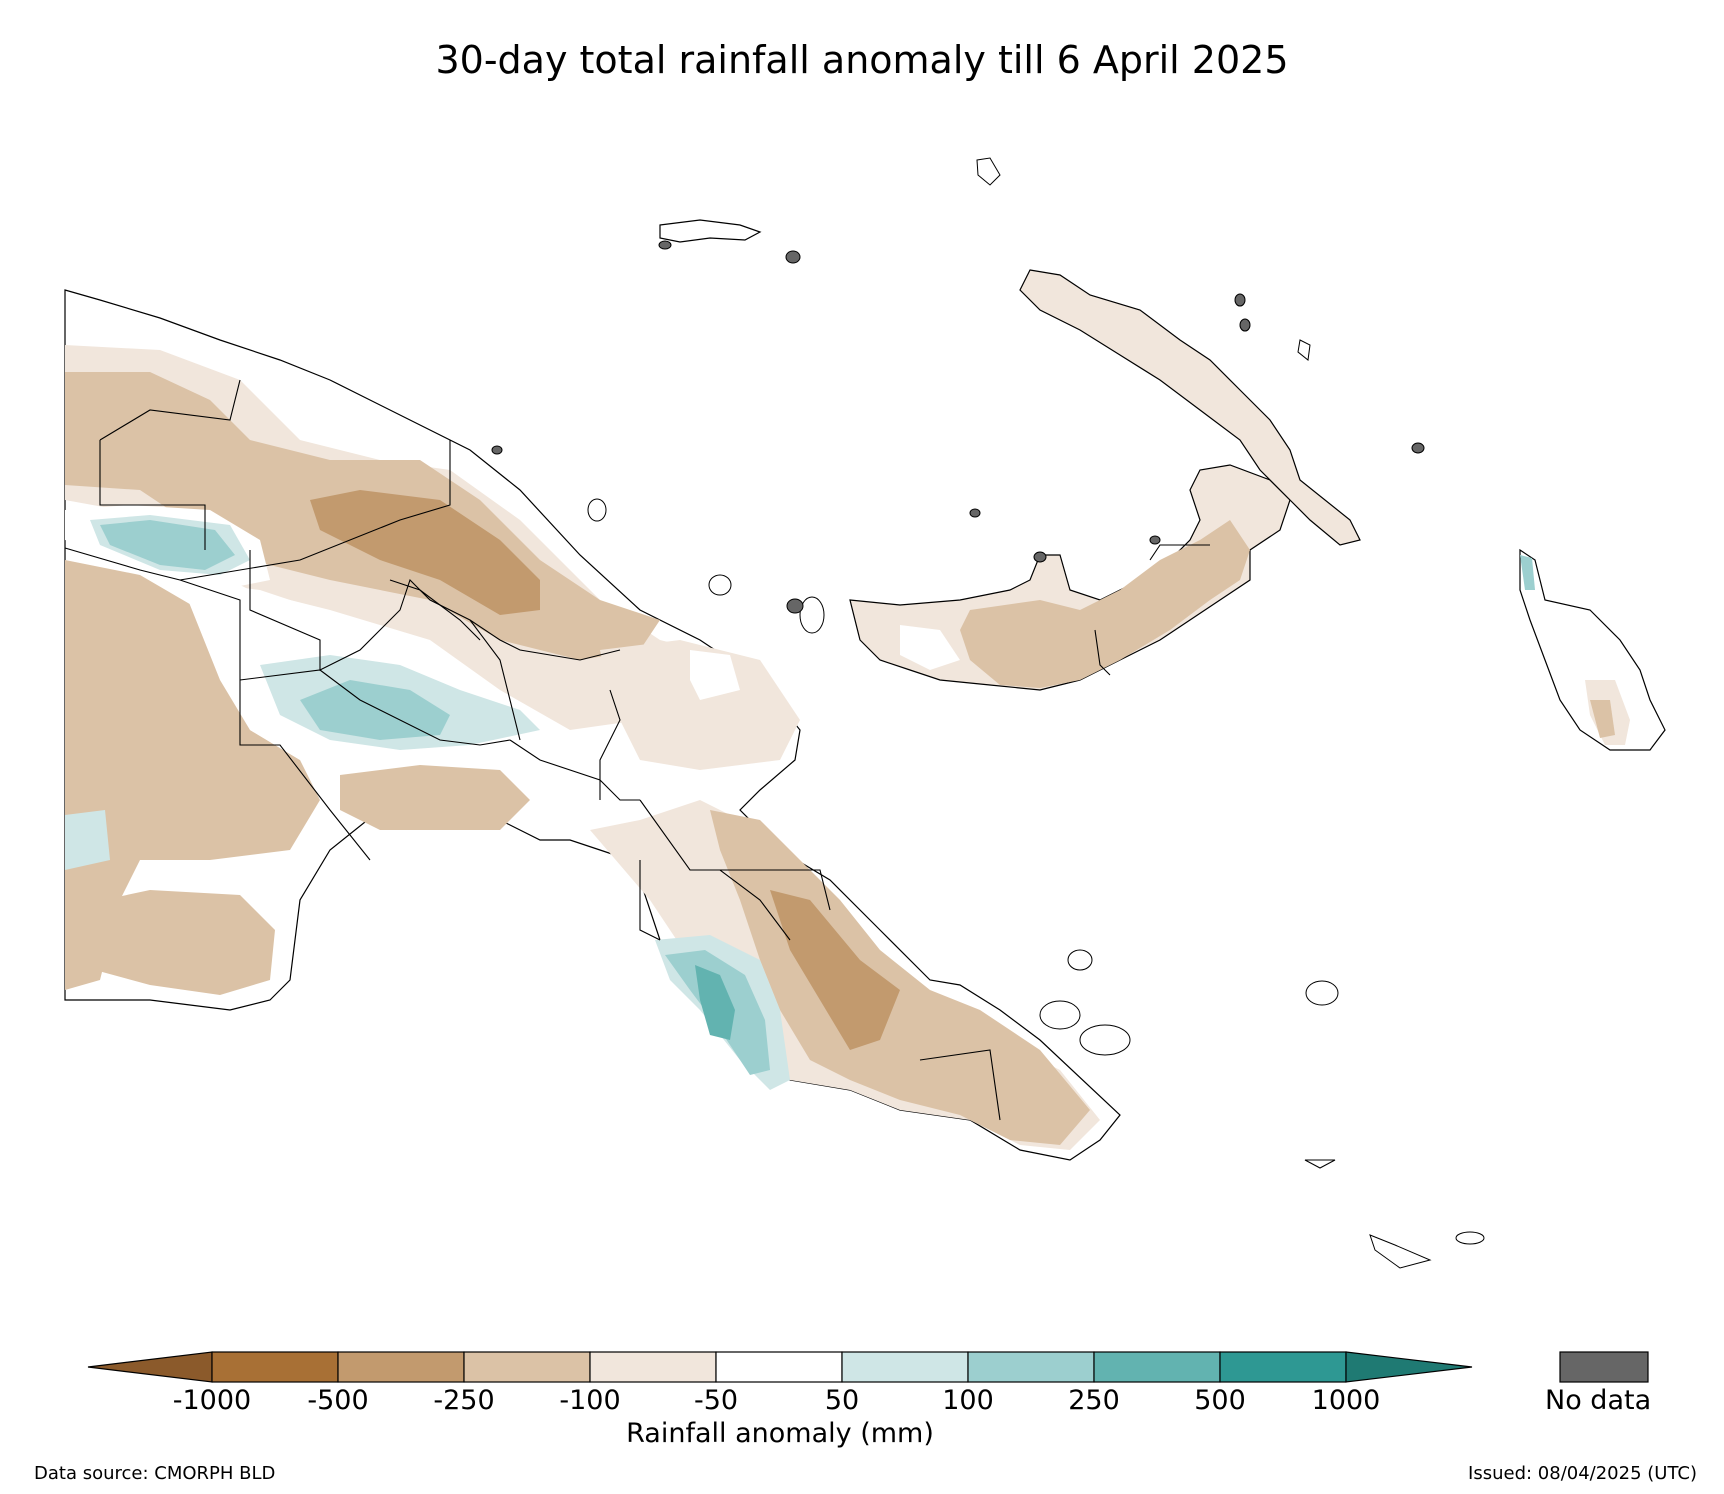  I want to click on colorbar-extend-low, so click(150, 1367).